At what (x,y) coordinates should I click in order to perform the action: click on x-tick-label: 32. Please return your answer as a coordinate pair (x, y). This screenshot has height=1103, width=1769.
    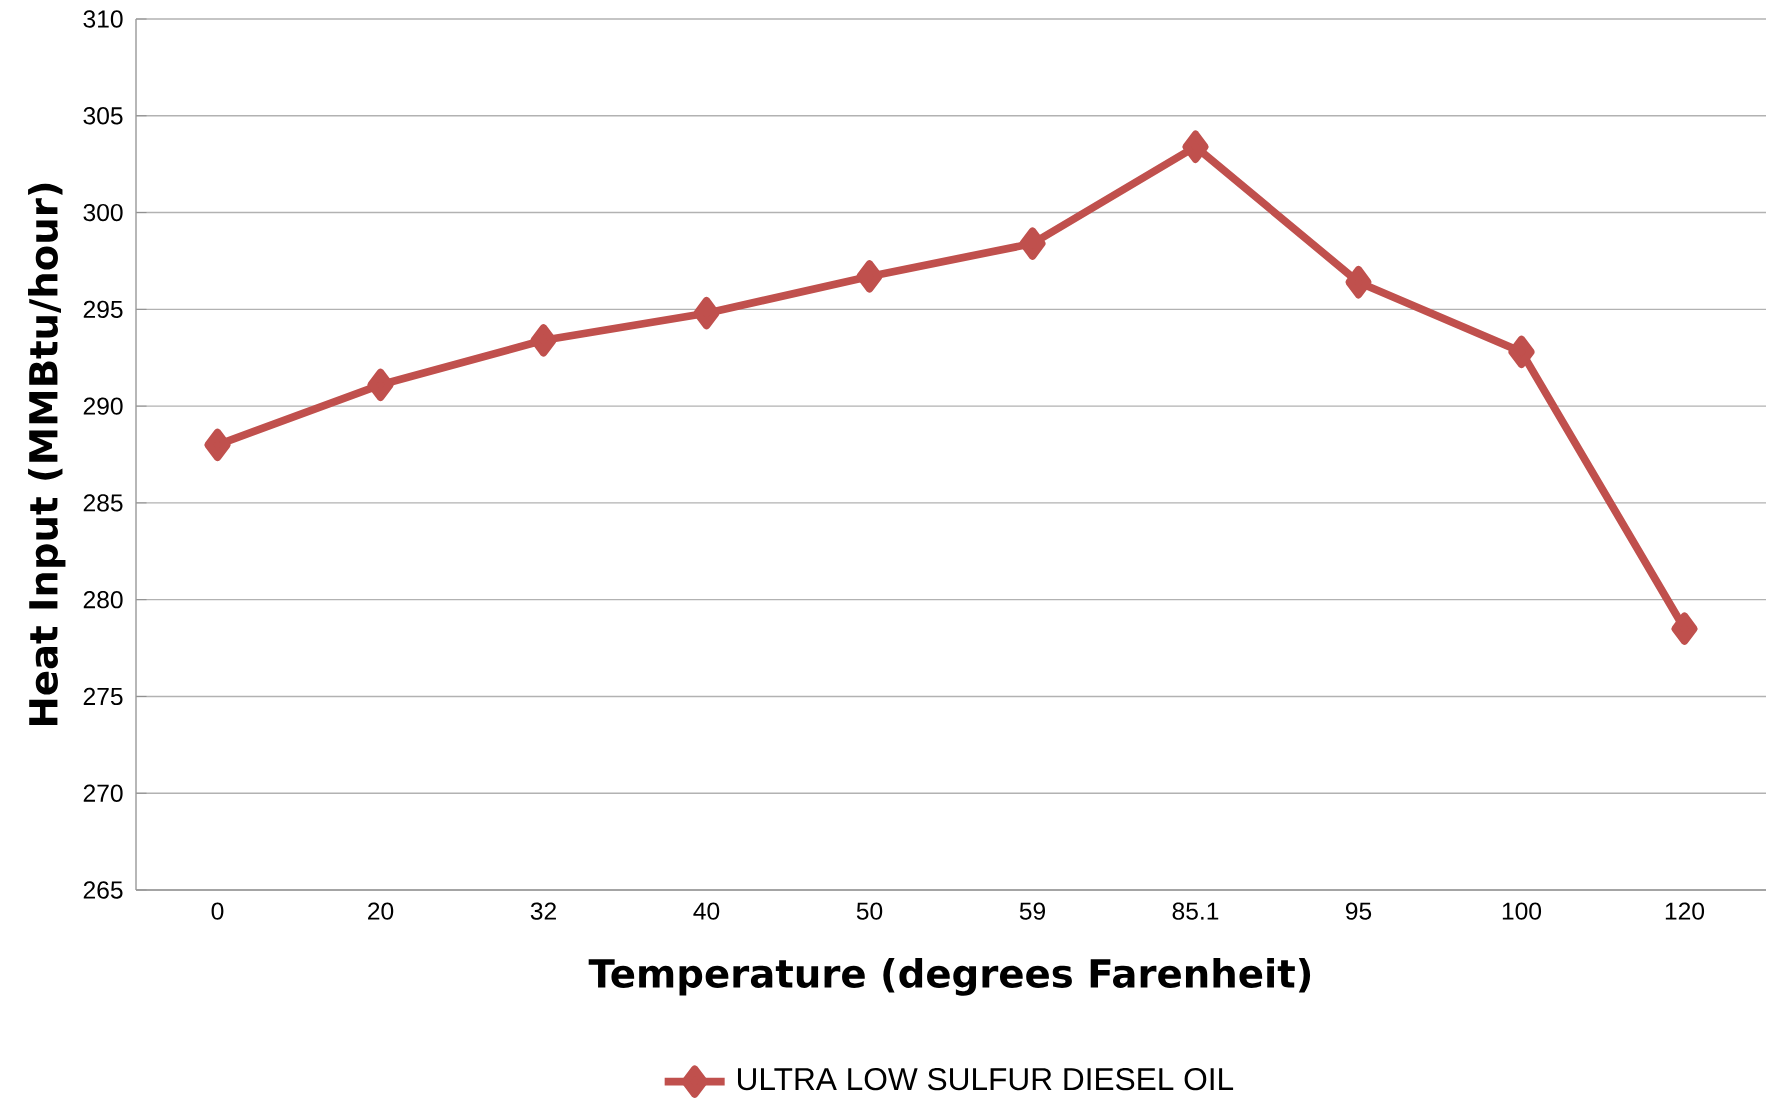
    Looking at the image, I should click on (543, 911).